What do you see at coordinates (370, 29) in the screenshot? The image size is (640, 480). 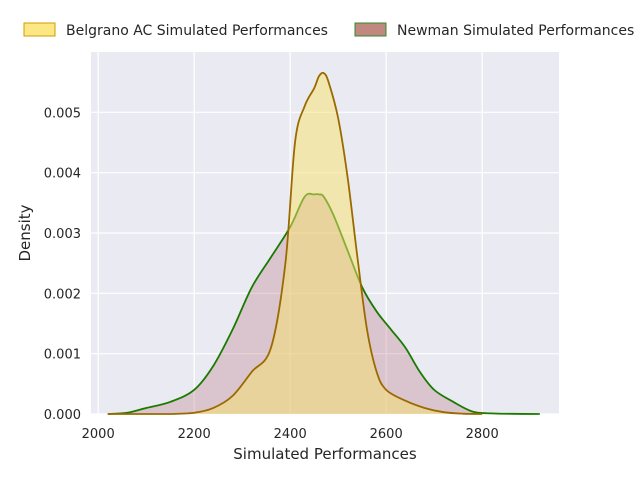 I see `legend-swatch-newman` at bounding box center [370, 29].